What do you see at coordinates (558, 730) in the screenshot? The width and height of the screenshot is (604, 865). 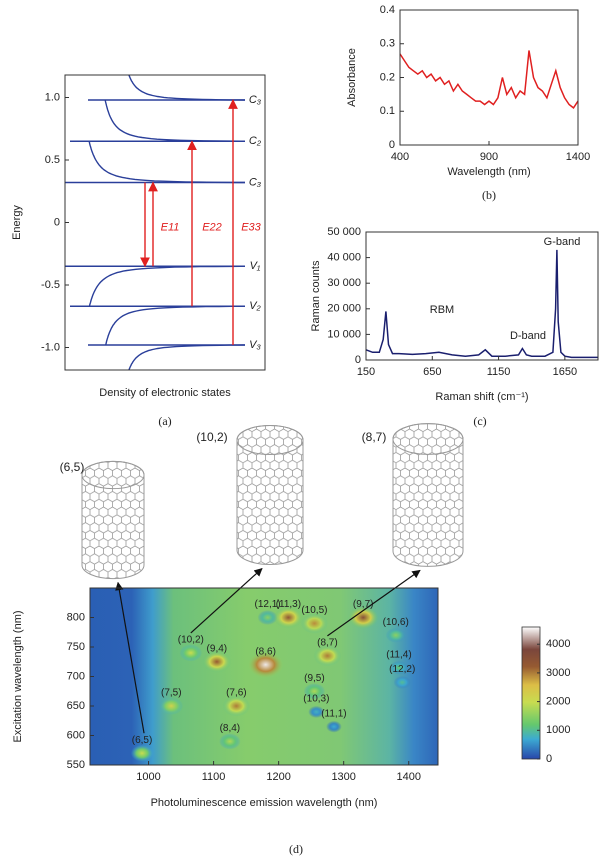 I see `colorbar-tick-label: 1000` at bounding box center [558, 730].